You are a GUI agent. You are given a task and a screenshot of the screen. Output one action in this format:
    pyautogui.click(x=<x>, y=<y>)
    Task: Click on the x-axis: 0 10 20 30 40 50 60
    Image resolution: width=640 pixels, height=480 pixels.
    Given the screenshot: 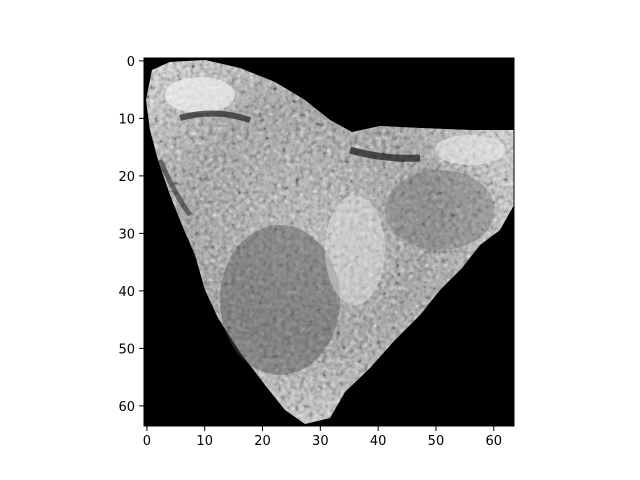 What is the action you would take?
    pyautogui.click(x=322, y=437)
    